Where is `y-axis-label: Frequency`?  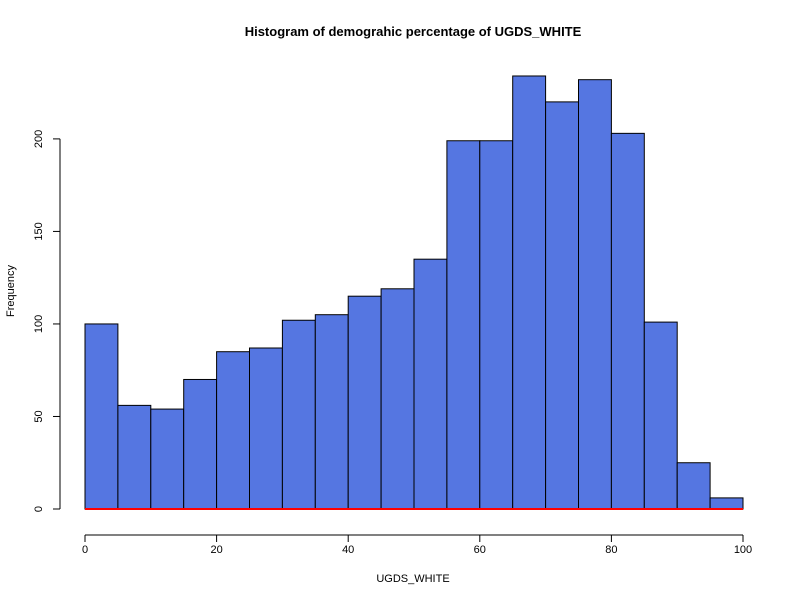
y-axis-label: Frequency is located at coordinates (11, 291).